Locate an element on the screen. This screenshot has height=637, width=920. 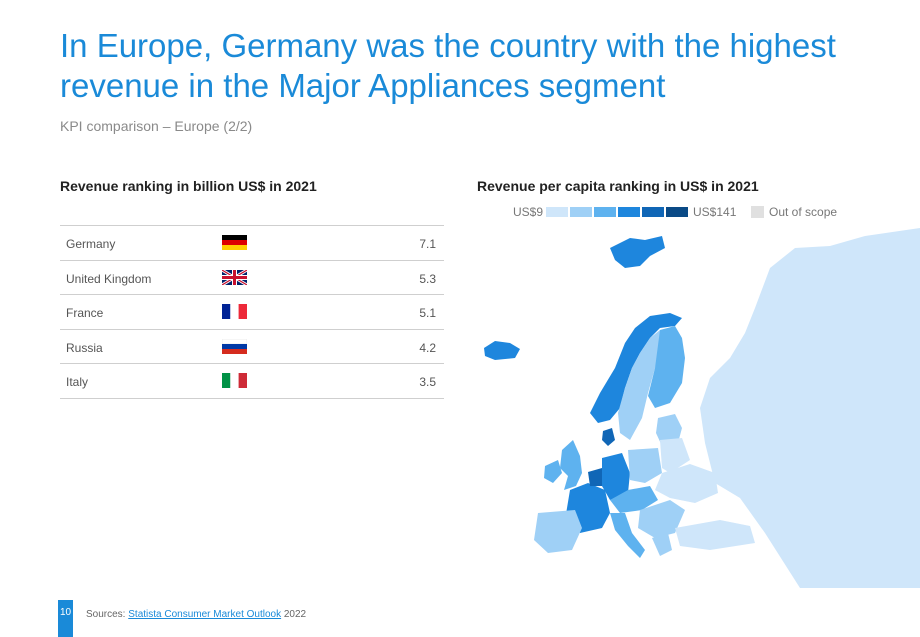
table-row: United Kingdom 5.3 is located at coordinates (252, 278).